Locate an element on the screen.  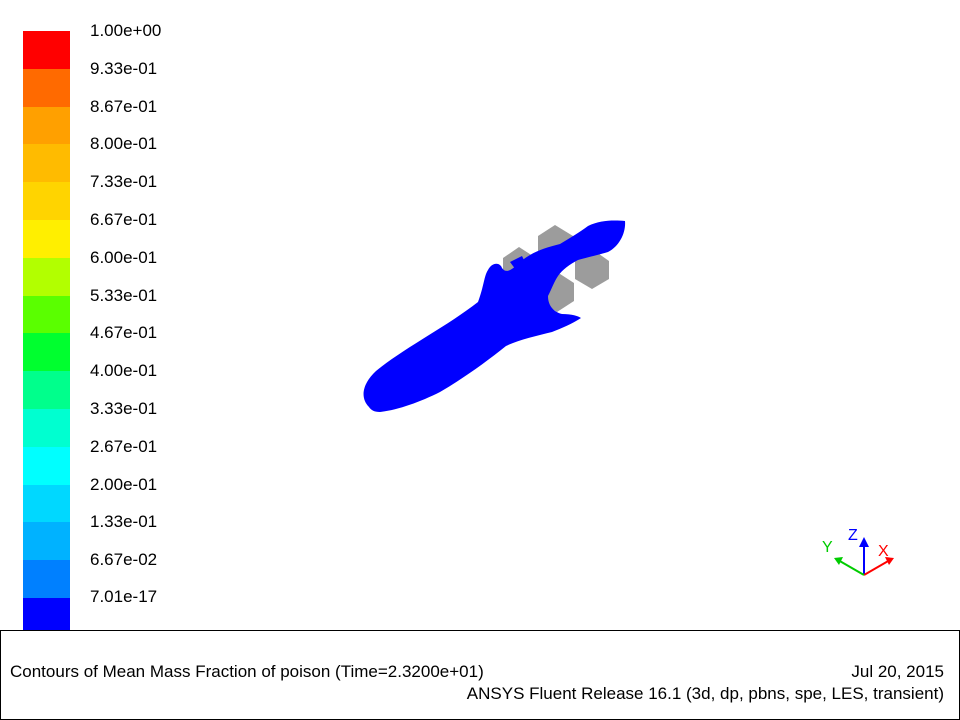
x-axis-label: X is located at coordinates (883, 551).